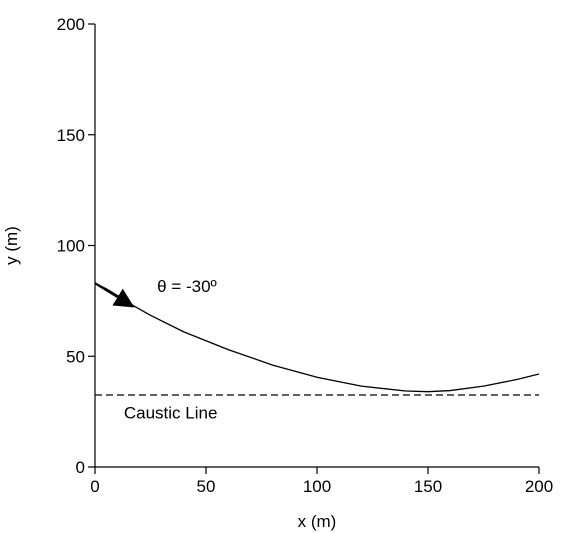 Image resolution: width=561 pixels, height=533 pixels. I want to click on angle-annotation: θ = -30º, so click(187, 286).